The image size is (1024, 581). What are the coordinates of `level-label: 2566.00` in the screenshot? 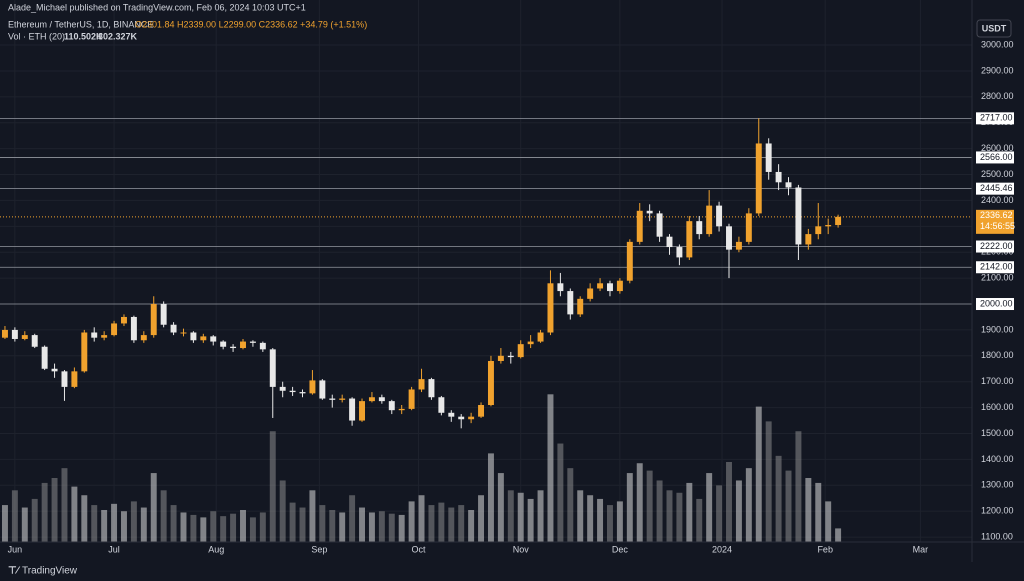 It's located at (996, 157).